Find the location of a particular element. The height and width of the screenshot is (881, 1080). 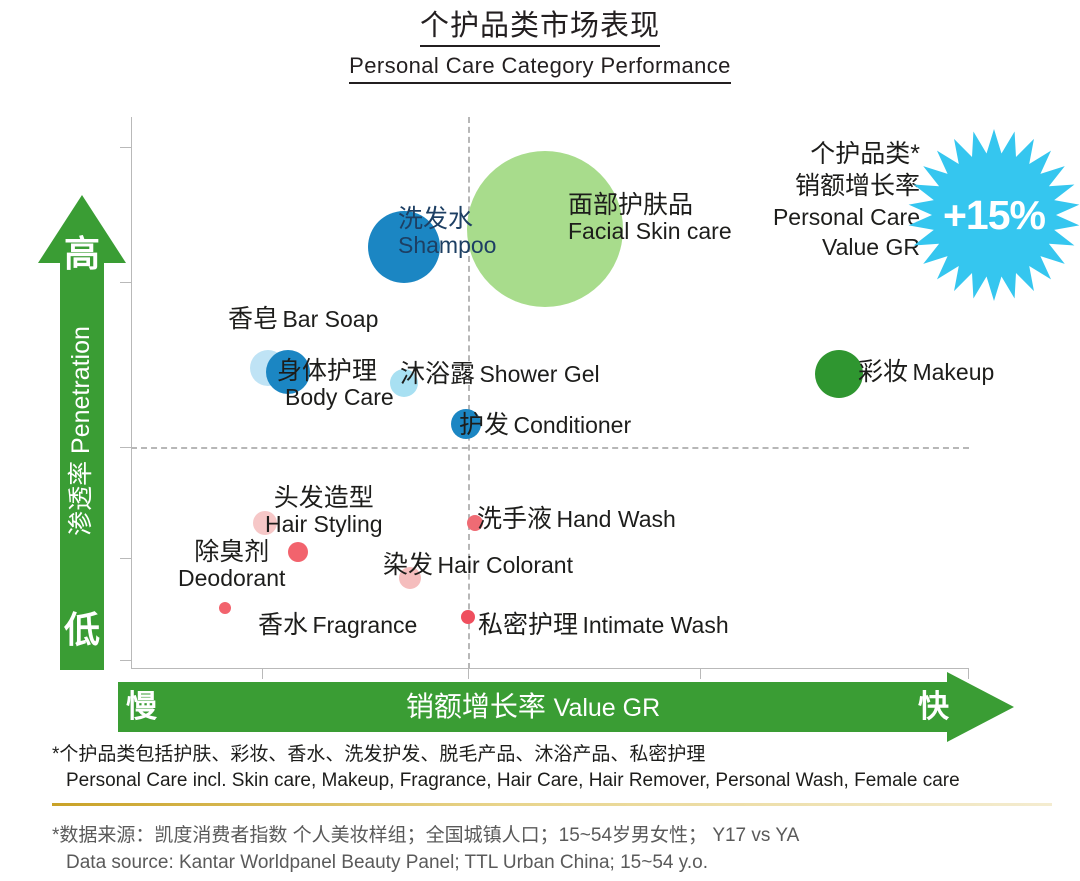

bubble-label-hair-colorant: 染发 Hair Colorant is located at coordinates (478, 565).